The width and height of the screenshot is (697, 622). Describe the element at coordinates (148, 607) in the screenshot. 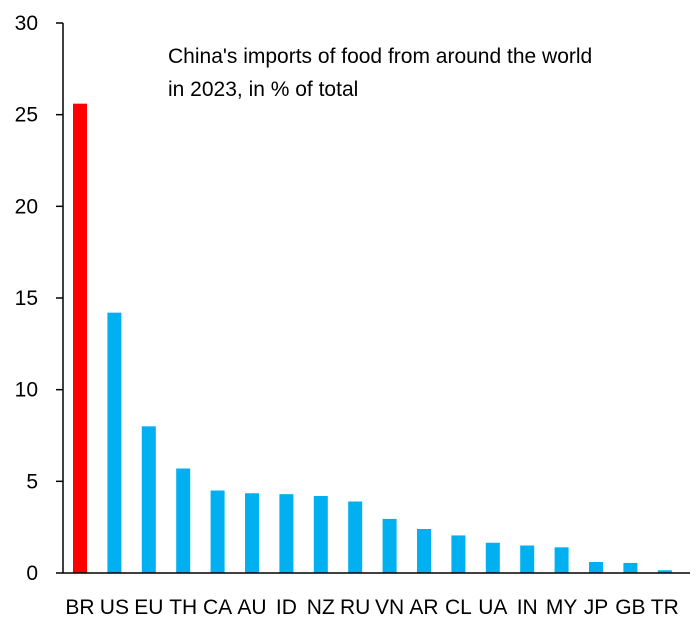

I see `x-label-eu: EU` at that location.